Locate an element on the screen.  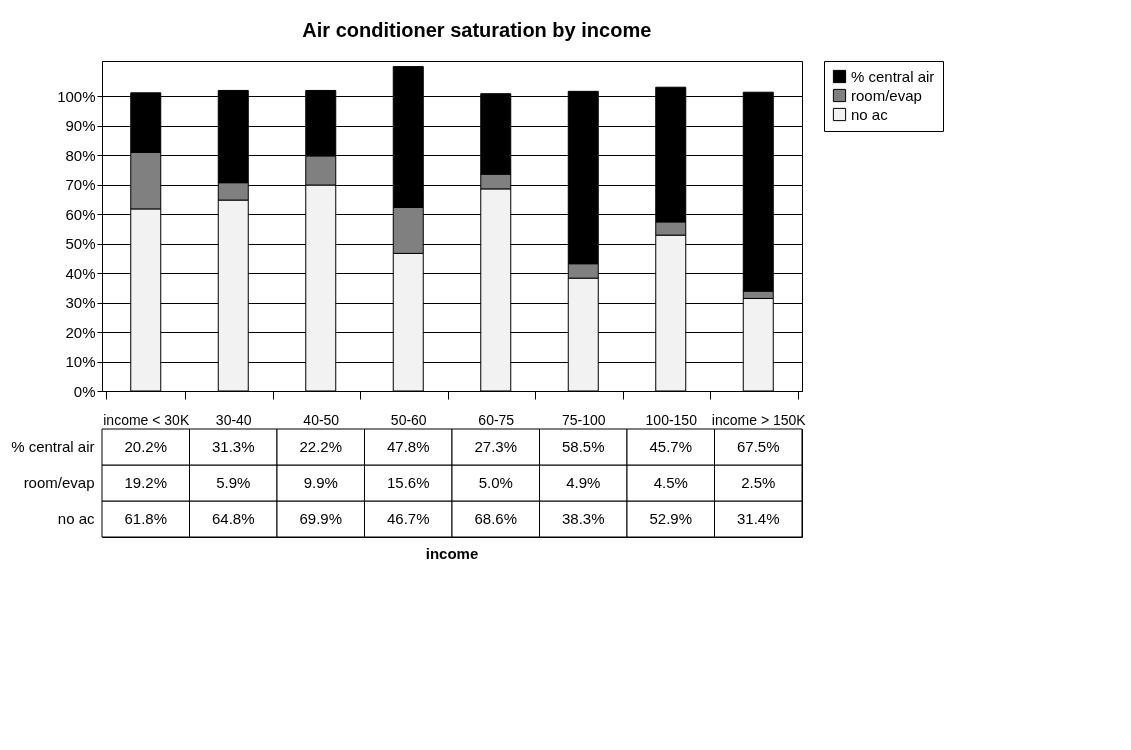
text: income is located at coordinates (452, 553).